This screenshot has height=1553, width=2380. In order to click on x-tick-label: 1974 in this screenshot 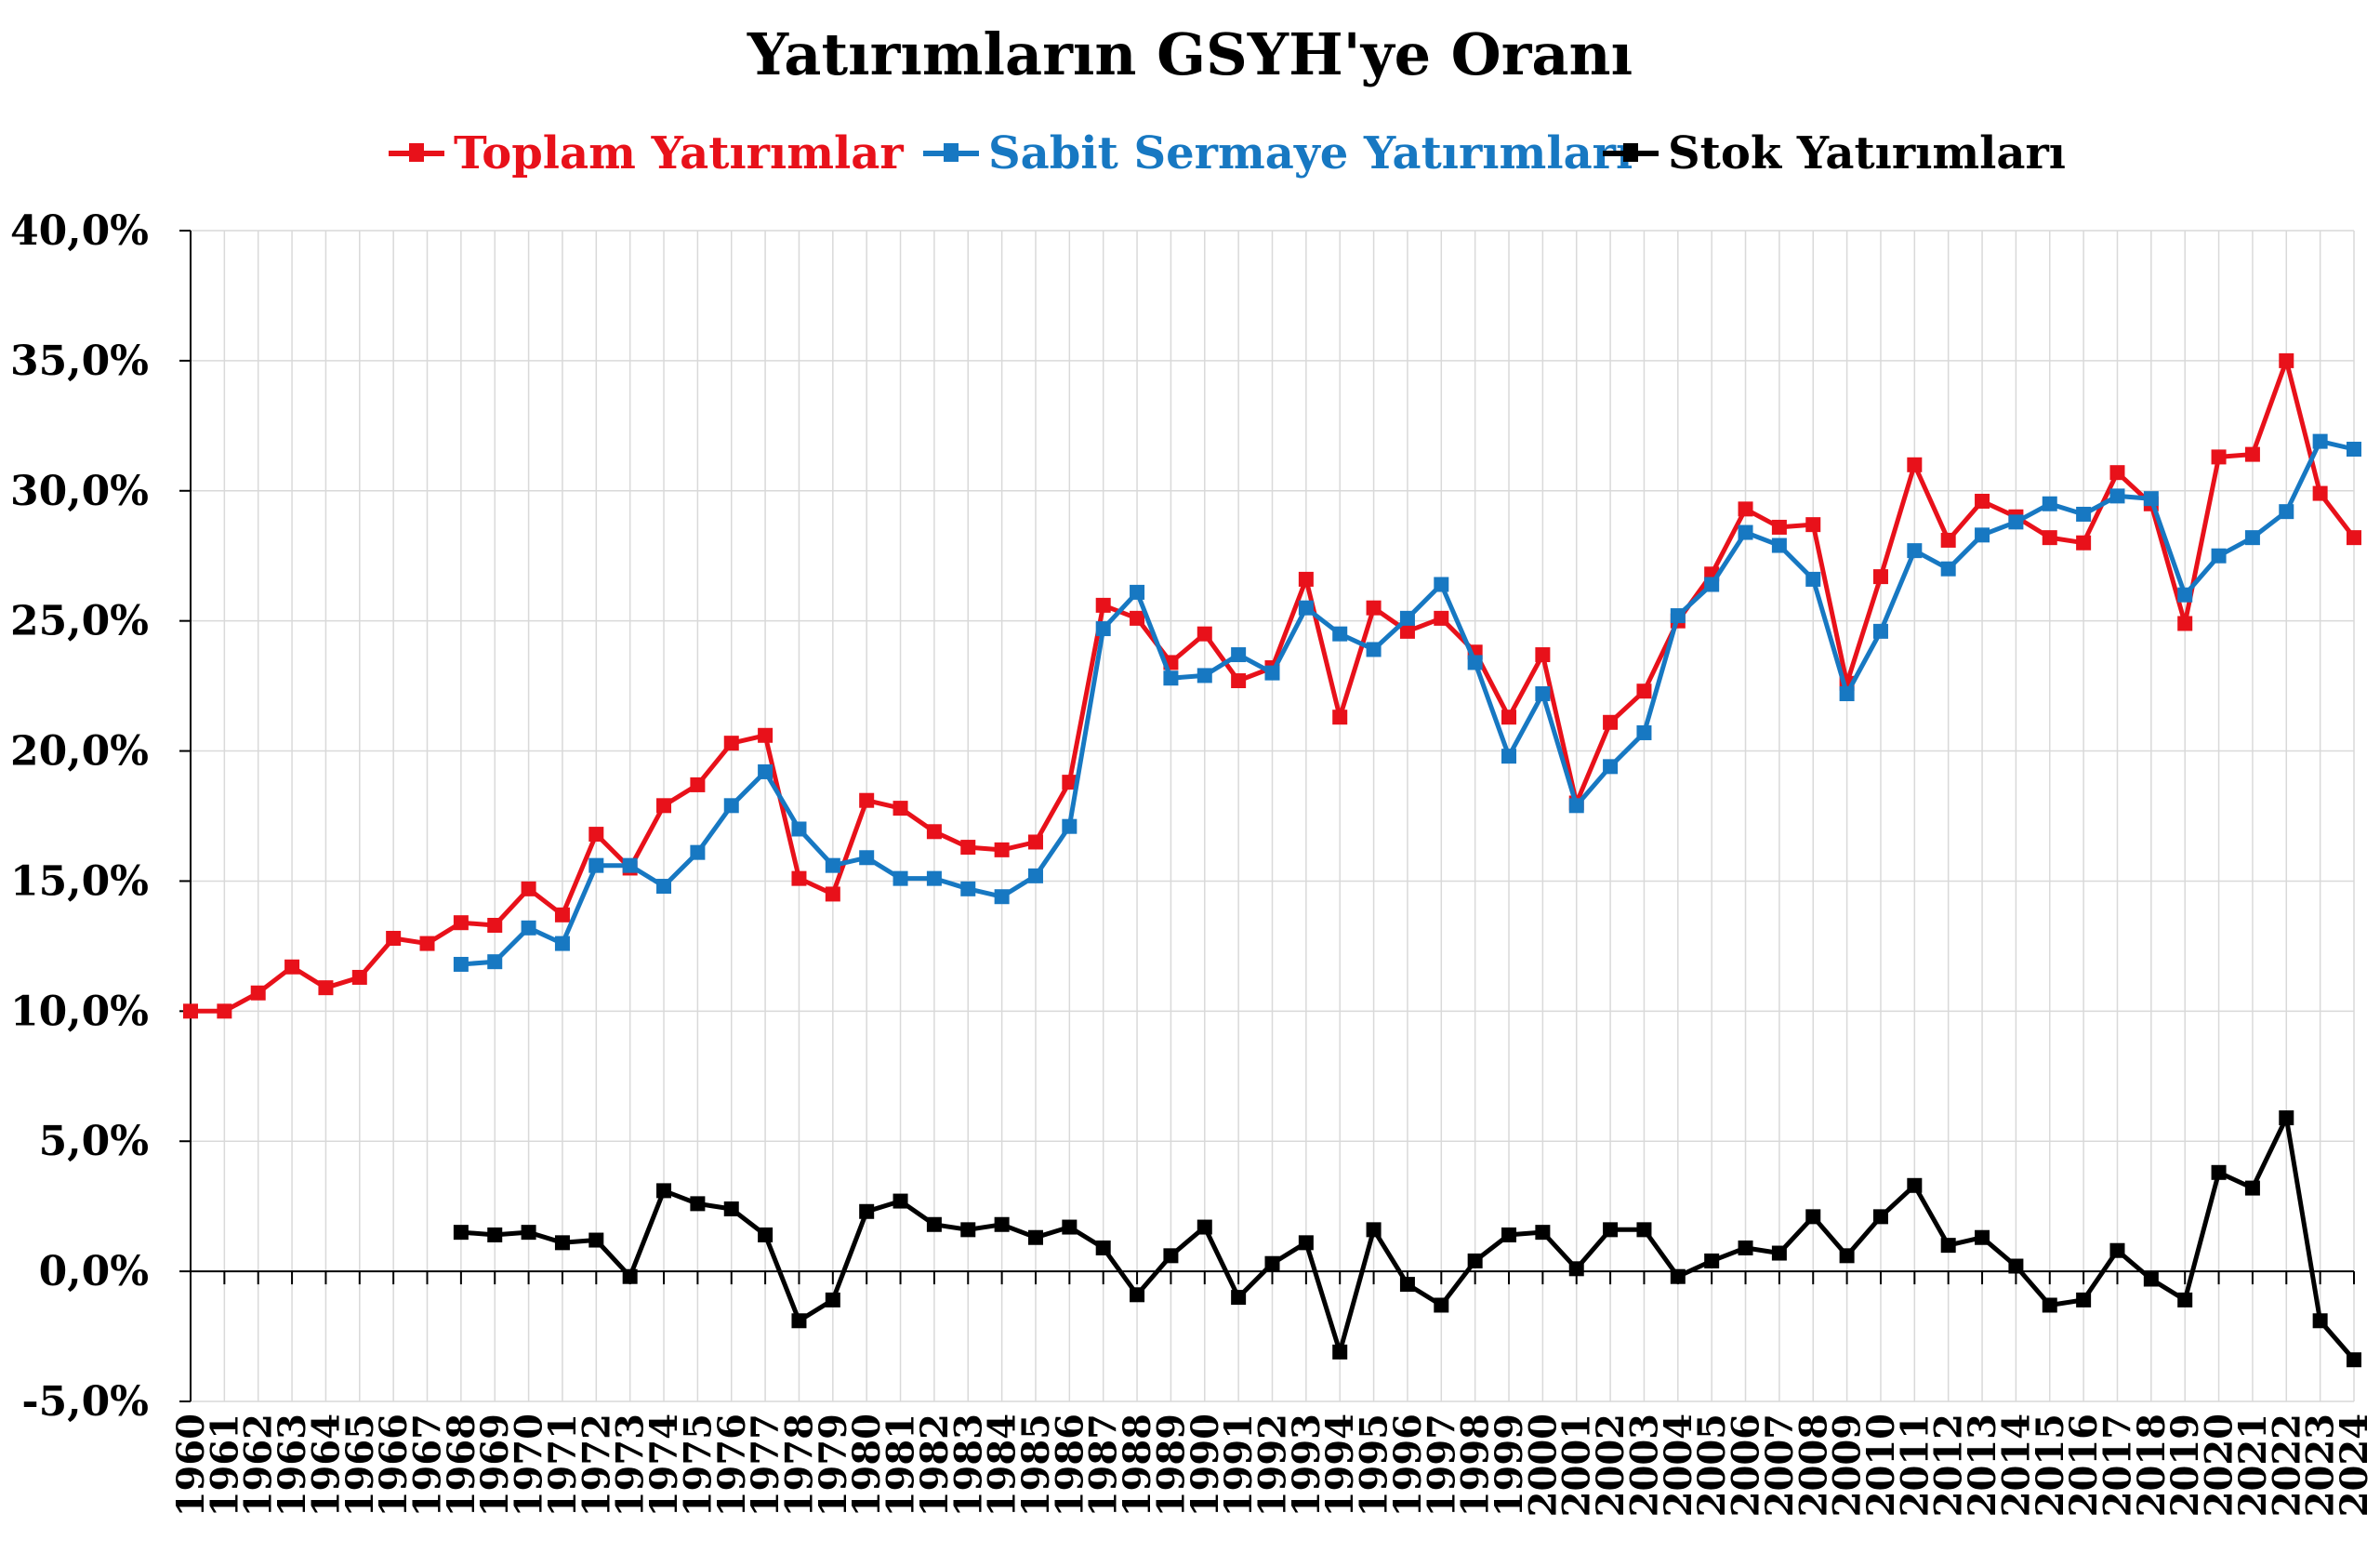, I will do `click(664, 1465)`.